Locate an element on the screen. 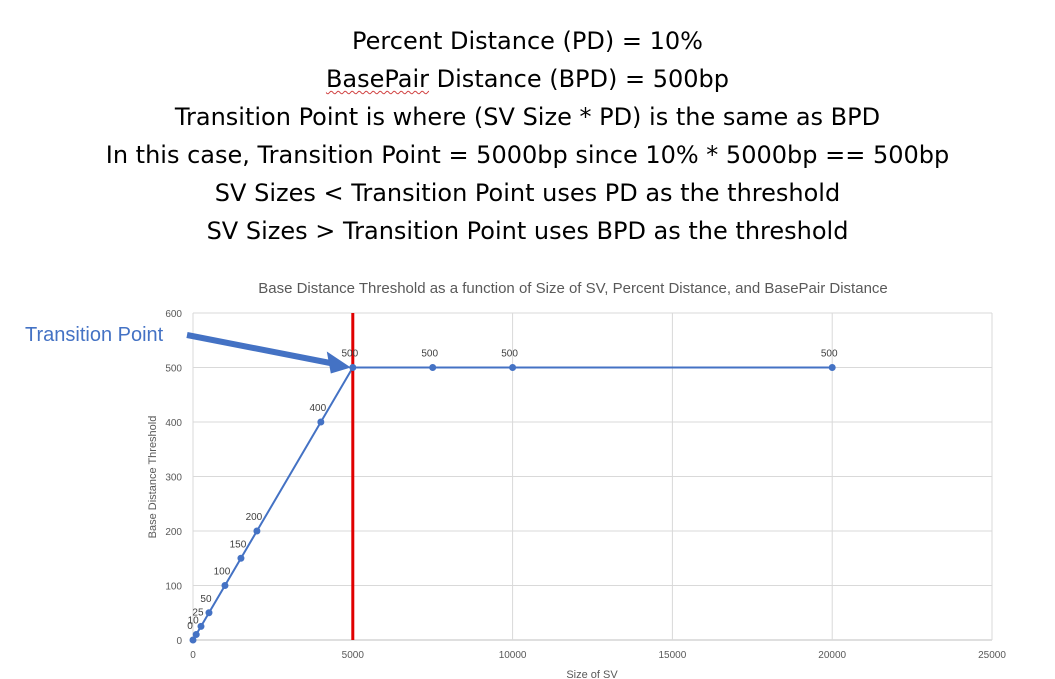 The width and height of the screenshot is (1055, 679). data-label: 50 is located at coordinates (206, 599).